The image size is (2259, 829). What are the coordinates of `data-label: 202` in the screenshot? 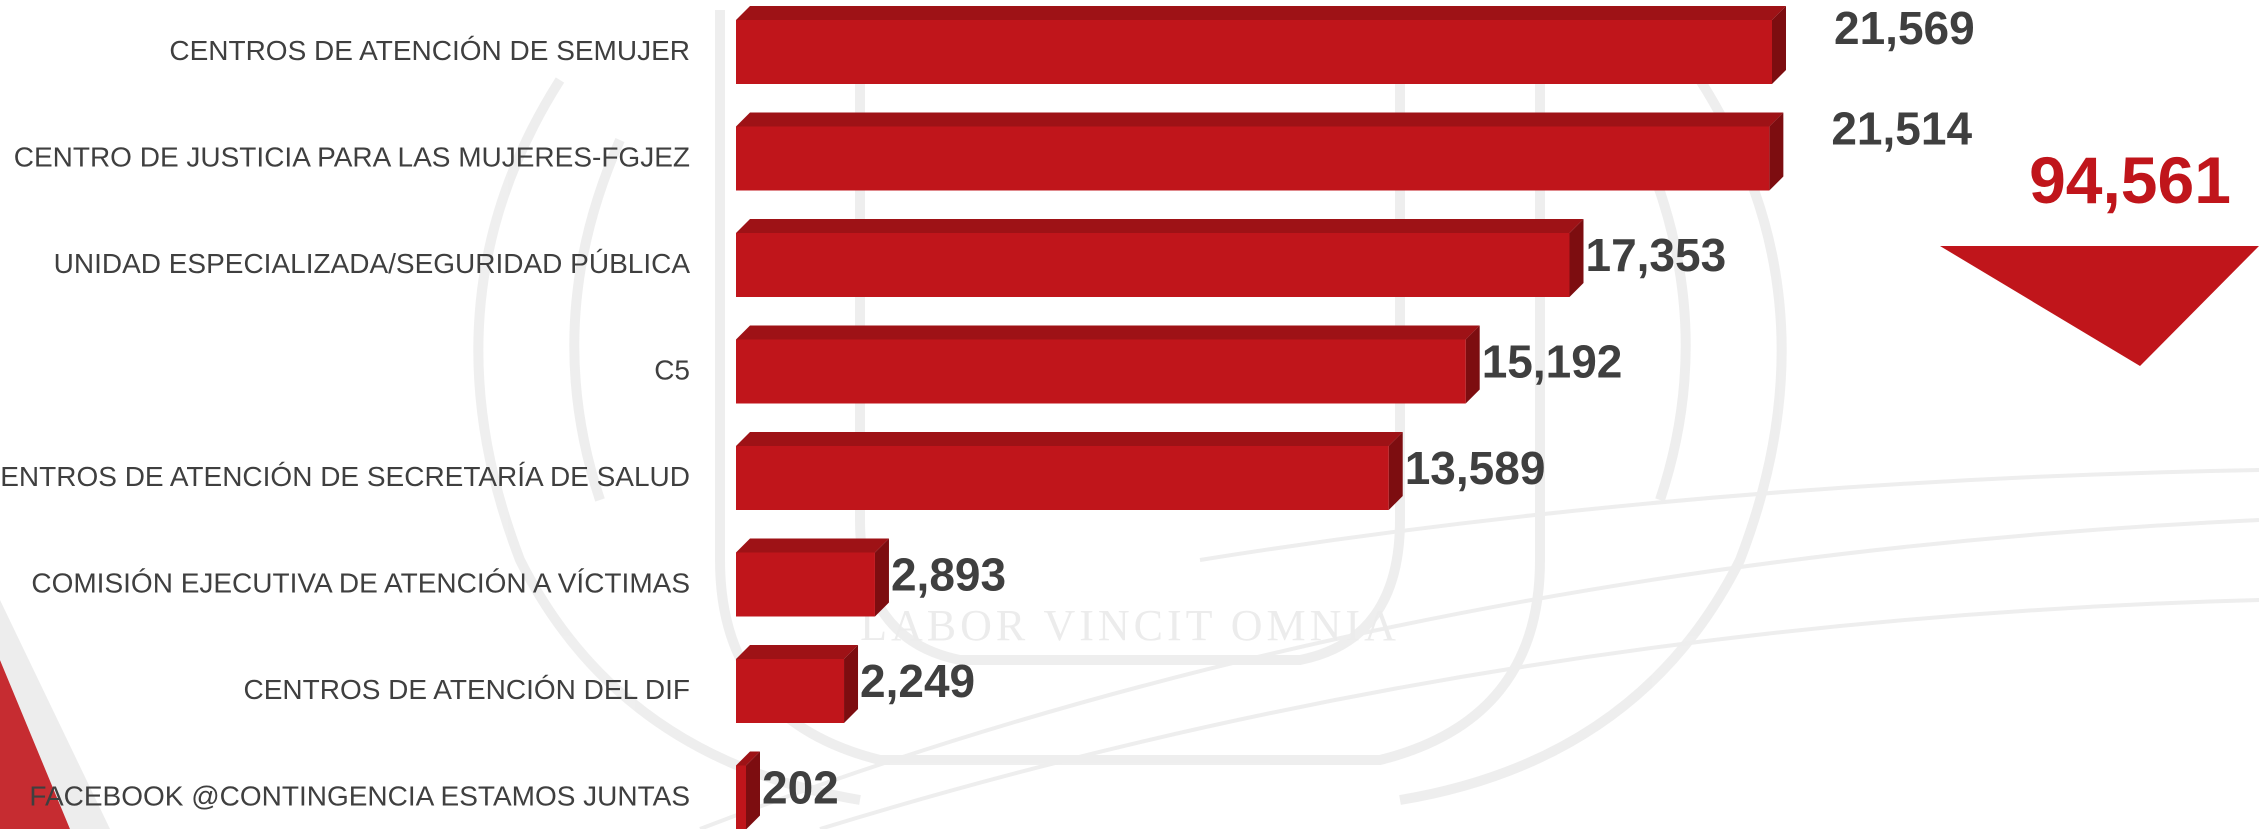 It's located at (800, 788).